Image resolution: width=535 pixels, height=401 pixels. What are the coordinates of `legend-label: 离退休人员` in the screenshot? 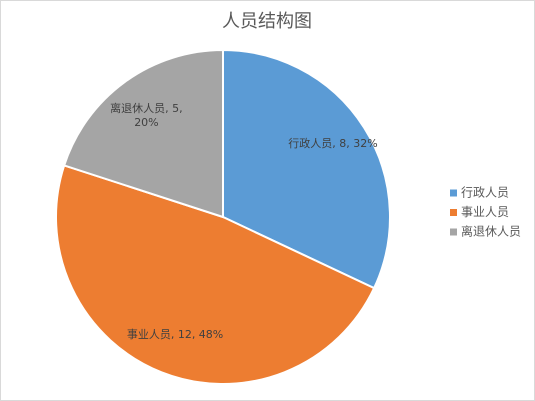 It's located at (491, 231).